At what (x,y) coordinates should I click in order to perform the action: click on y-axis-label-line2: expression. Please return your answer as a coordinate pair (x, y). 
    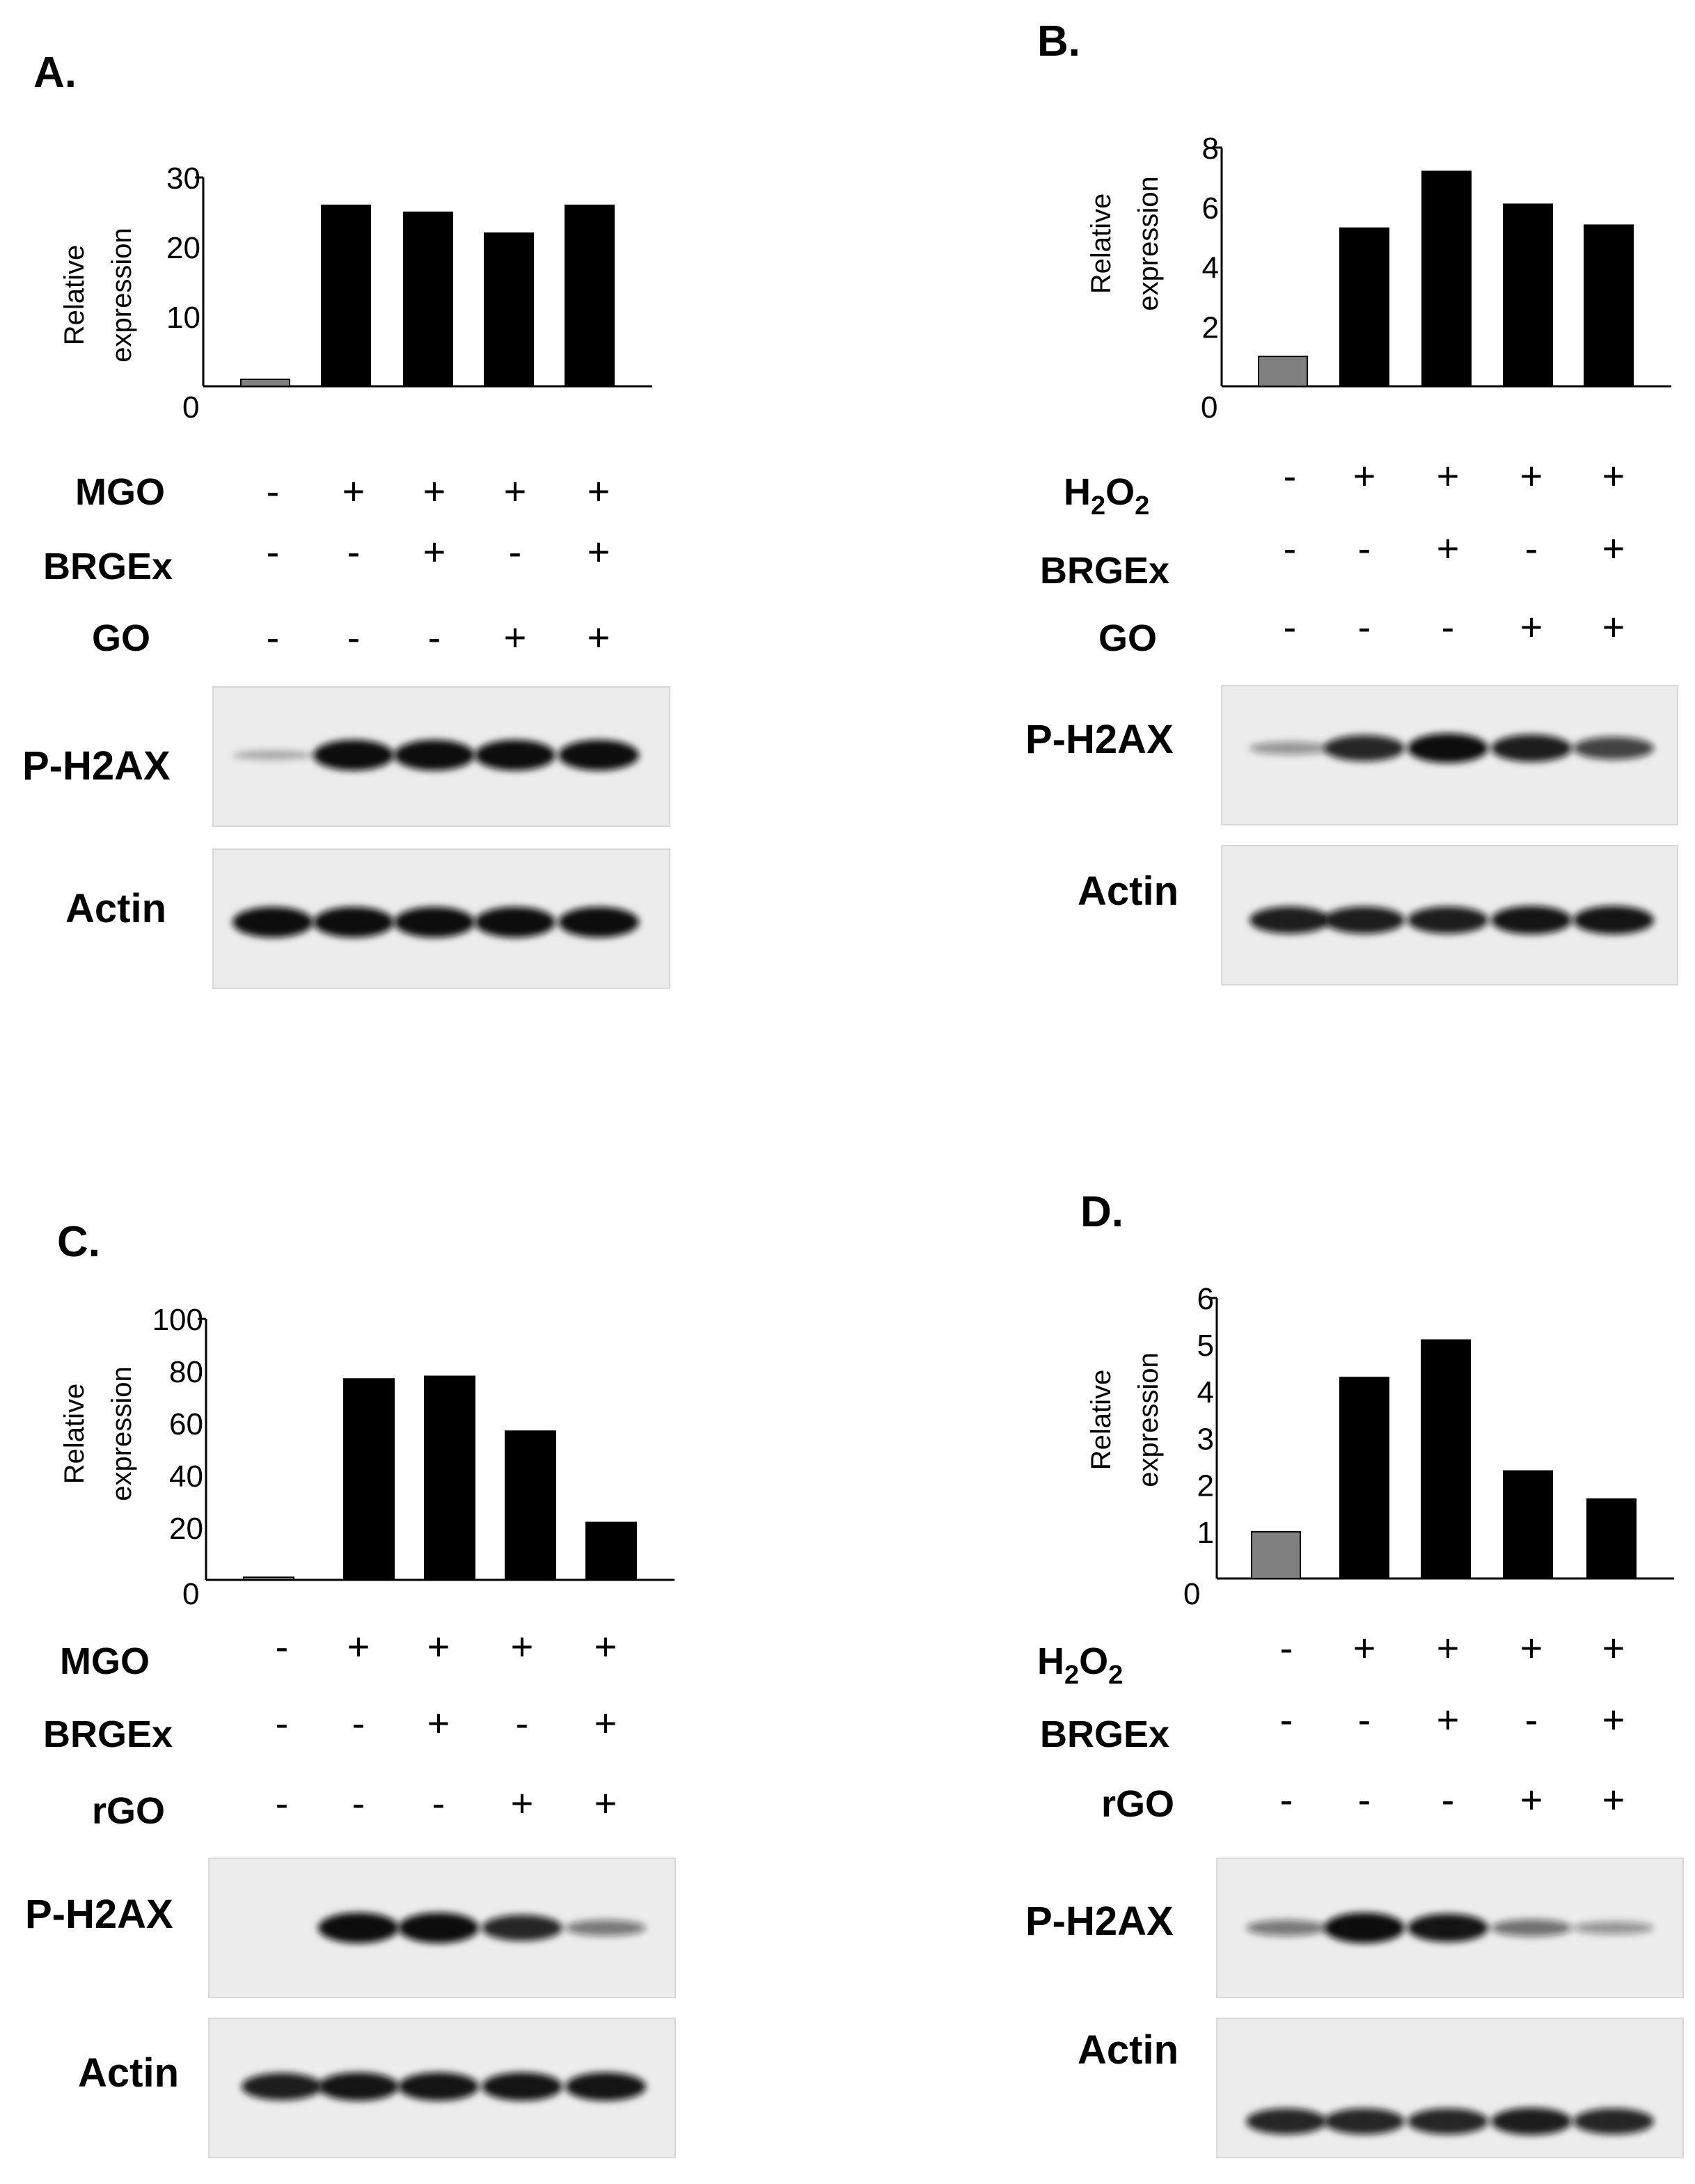
    Looking at the image, I should click on (1148, 243).